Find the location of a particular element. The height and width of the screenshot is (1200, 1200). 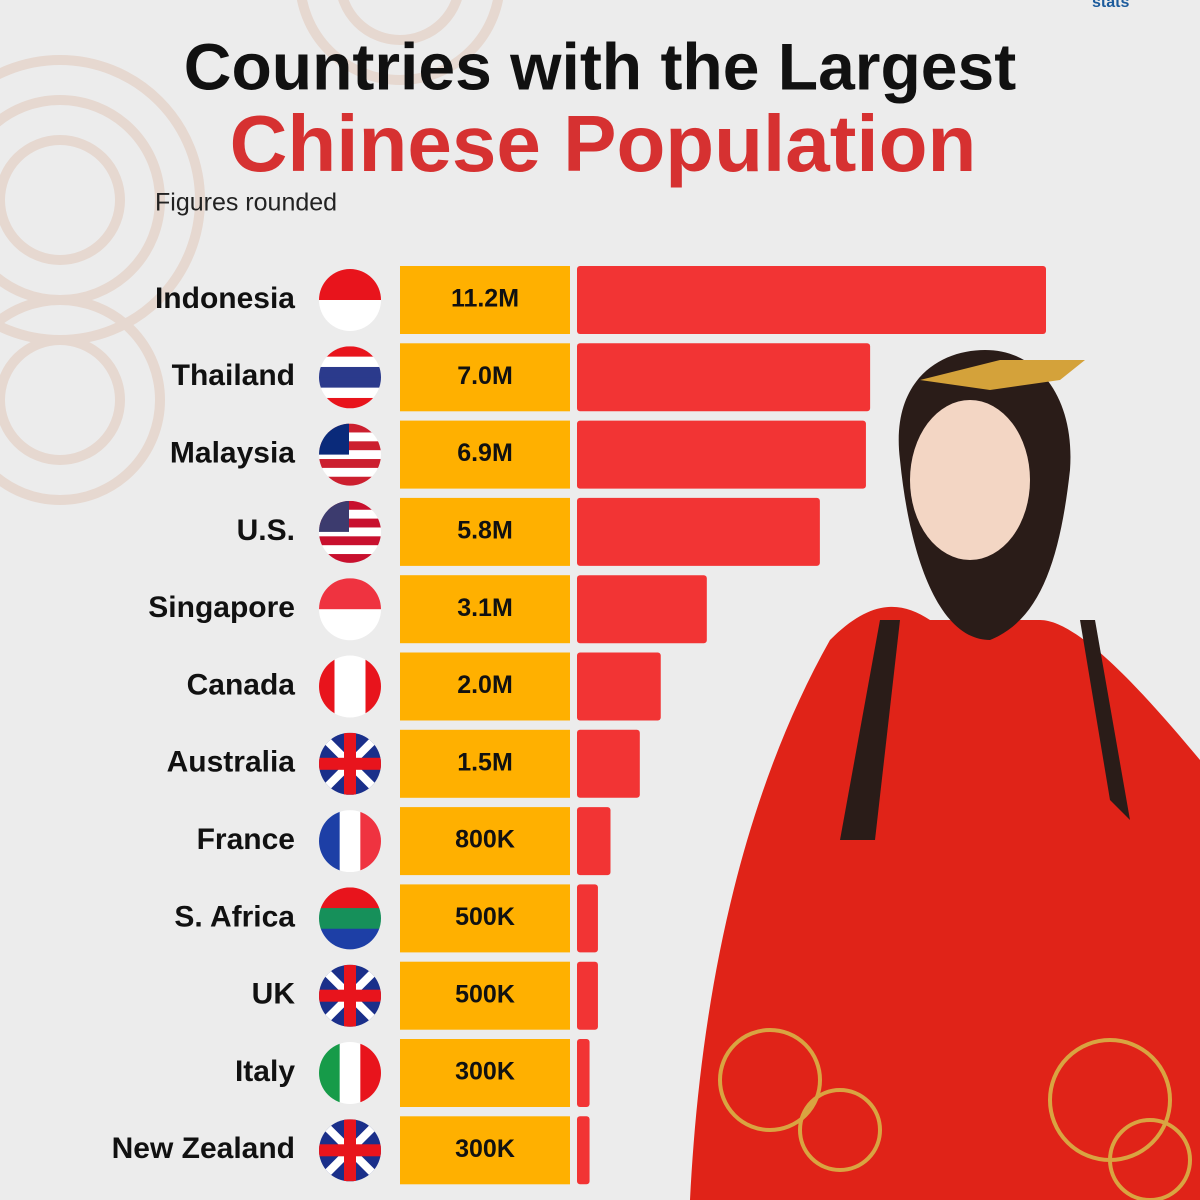

title-highlight: Chinese Population is located at coordinates (603, 143).